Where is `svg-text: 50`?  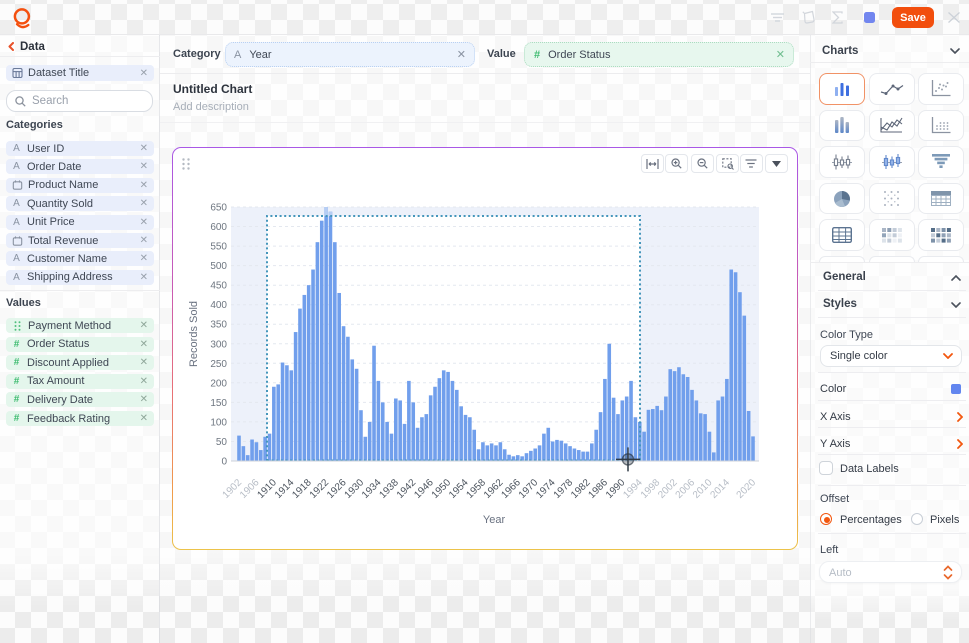
svg-text: 50 is located at coordinates (222, 442).